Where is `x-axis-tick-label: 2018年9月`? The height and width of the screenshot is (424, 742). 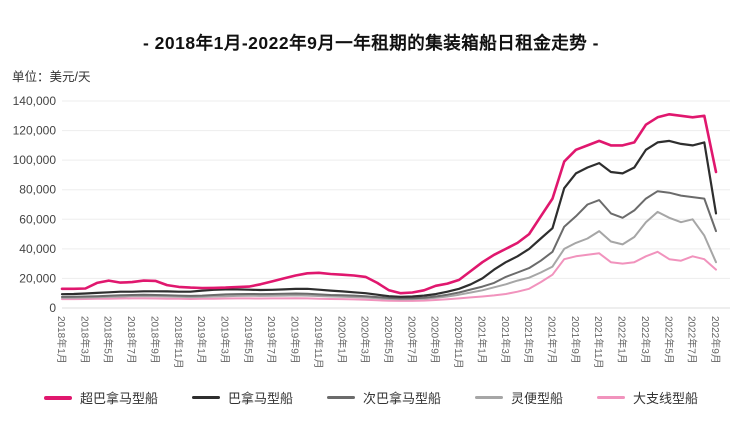 x-axis-tick-label: 2018年9月 is located at coordinates (154, 340).